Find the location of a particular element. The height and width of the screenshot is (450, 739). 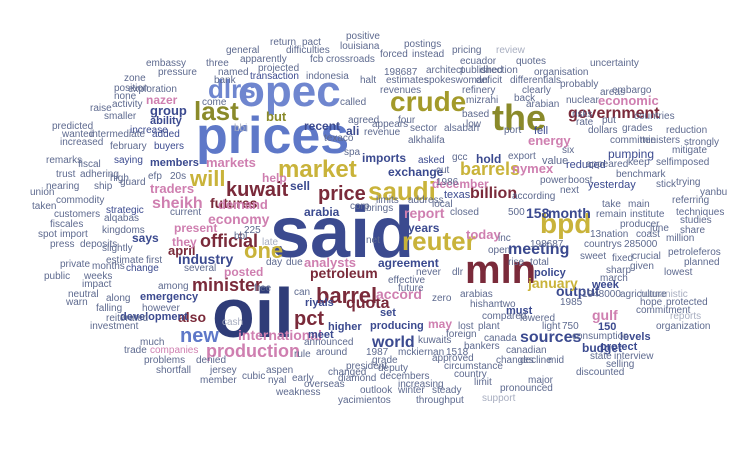

word-postings: postings is located at coordinates (423, 44).